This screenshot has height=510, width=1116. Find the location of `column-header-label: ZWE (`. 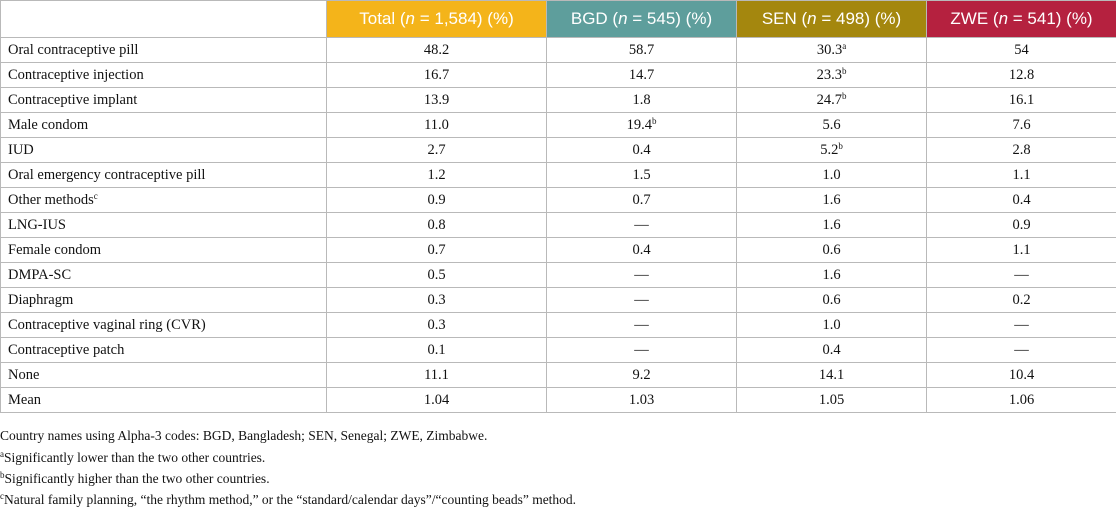

column-header-label: ZWE ( is located at coordinates (974, 18).